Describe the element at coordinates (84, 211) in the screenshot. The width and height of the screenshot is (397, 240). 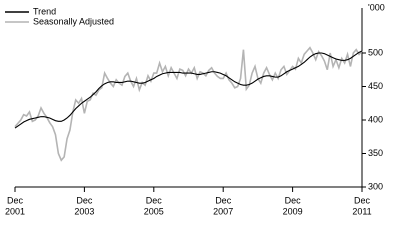
I see `x-tick-label: 2003` at that location.